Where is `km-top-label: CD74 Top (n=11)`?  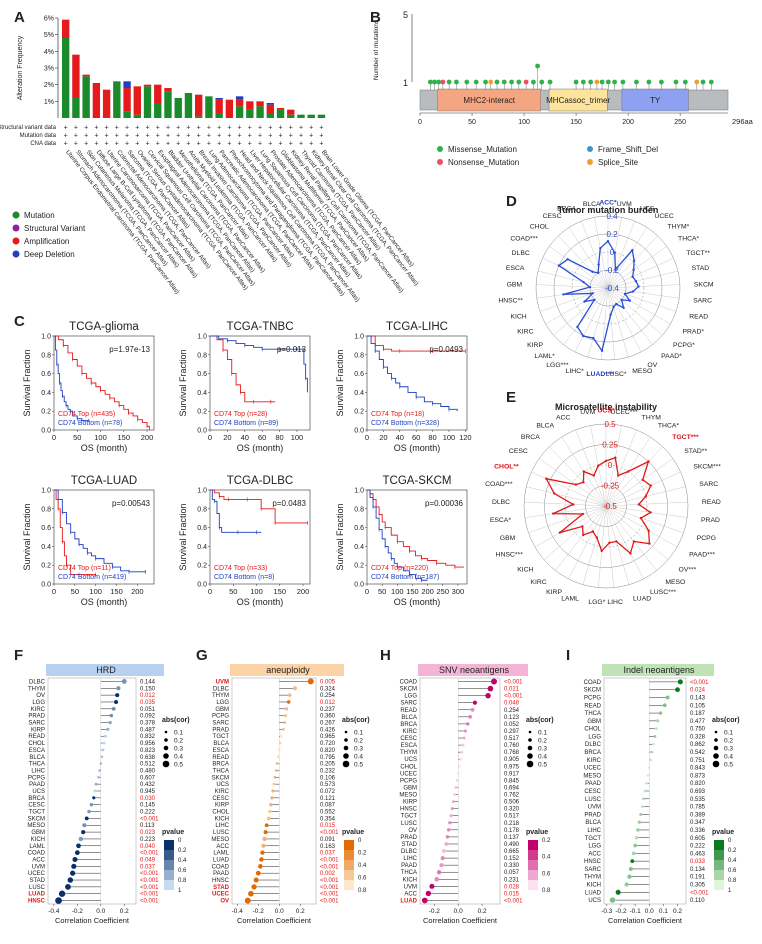 km-top-label: CD74 Top (n=11) is located at coordinates (84, 568).